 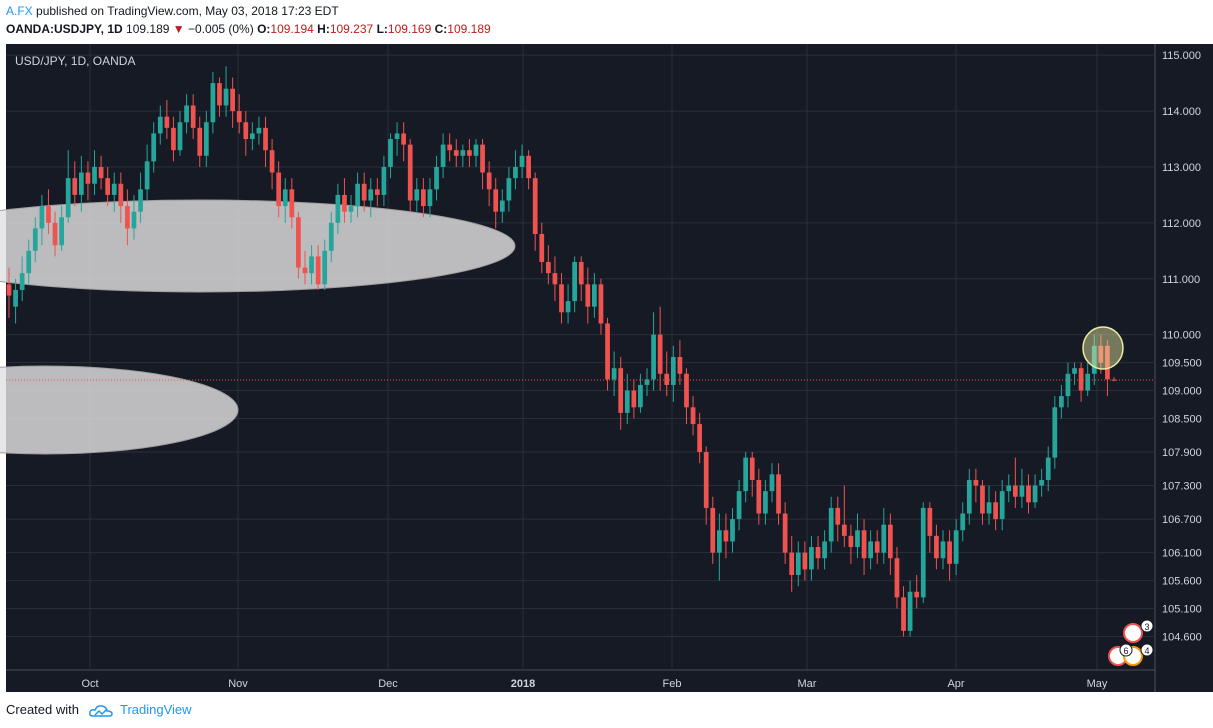 I want to click on x-tick-label: Nov, so click(x=238, y=684).